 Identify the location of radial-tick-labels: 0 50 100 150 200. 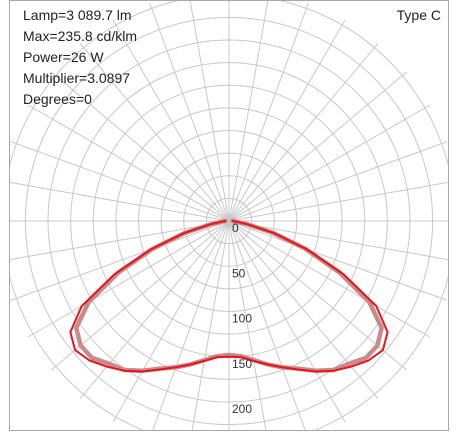
(242, 318).